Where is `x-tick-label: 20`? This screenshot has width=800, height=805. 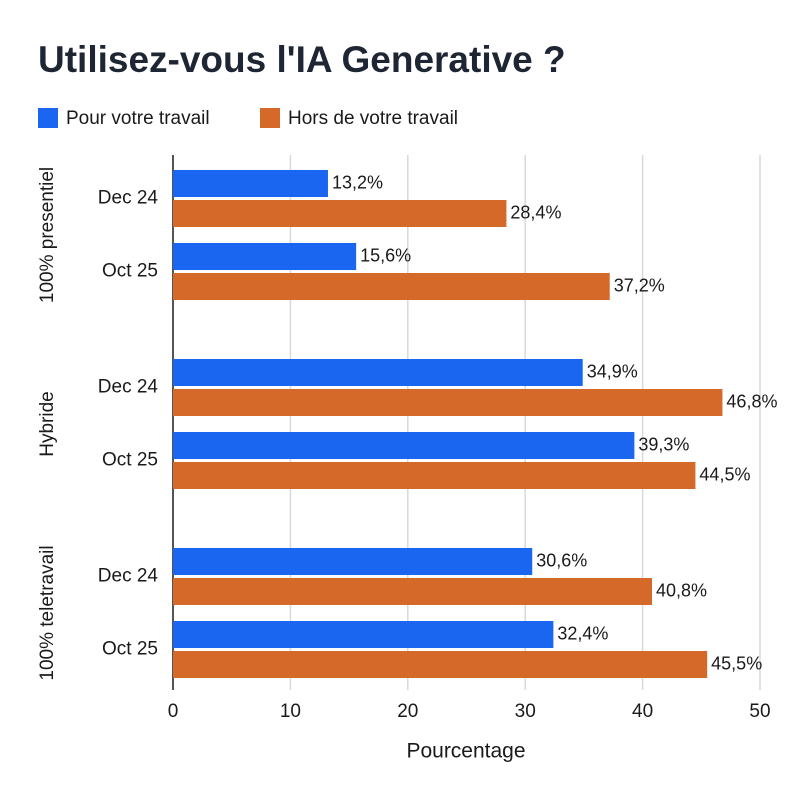 x-tick-label: 20 is located at coordinates (407, 711).